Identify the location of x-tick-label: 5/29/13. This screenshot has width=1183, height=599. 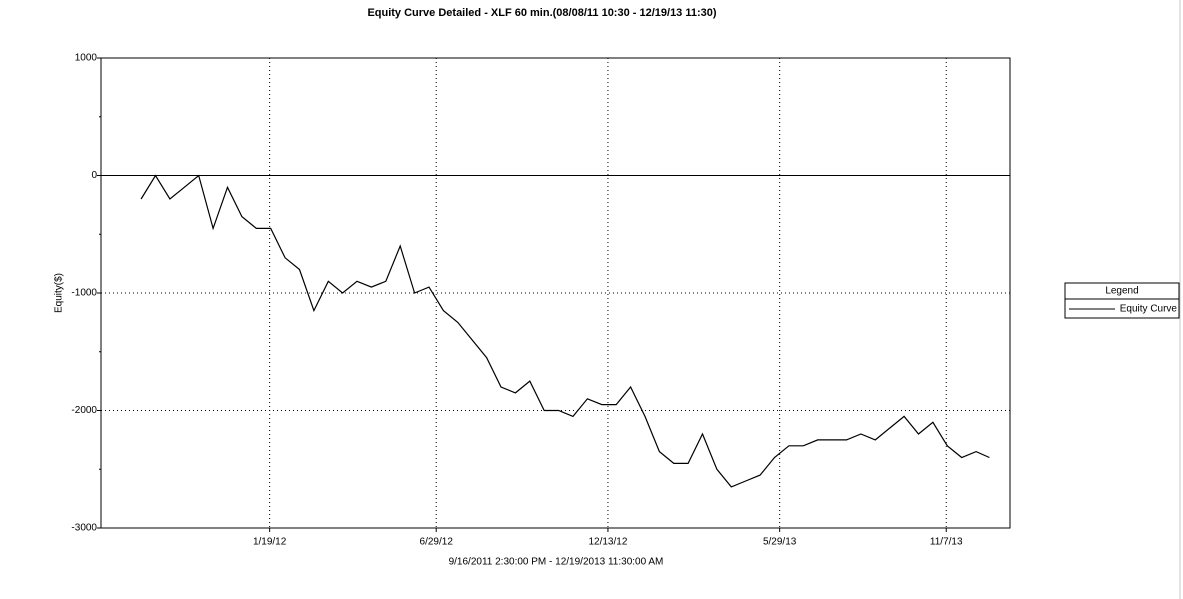
(780, 542).